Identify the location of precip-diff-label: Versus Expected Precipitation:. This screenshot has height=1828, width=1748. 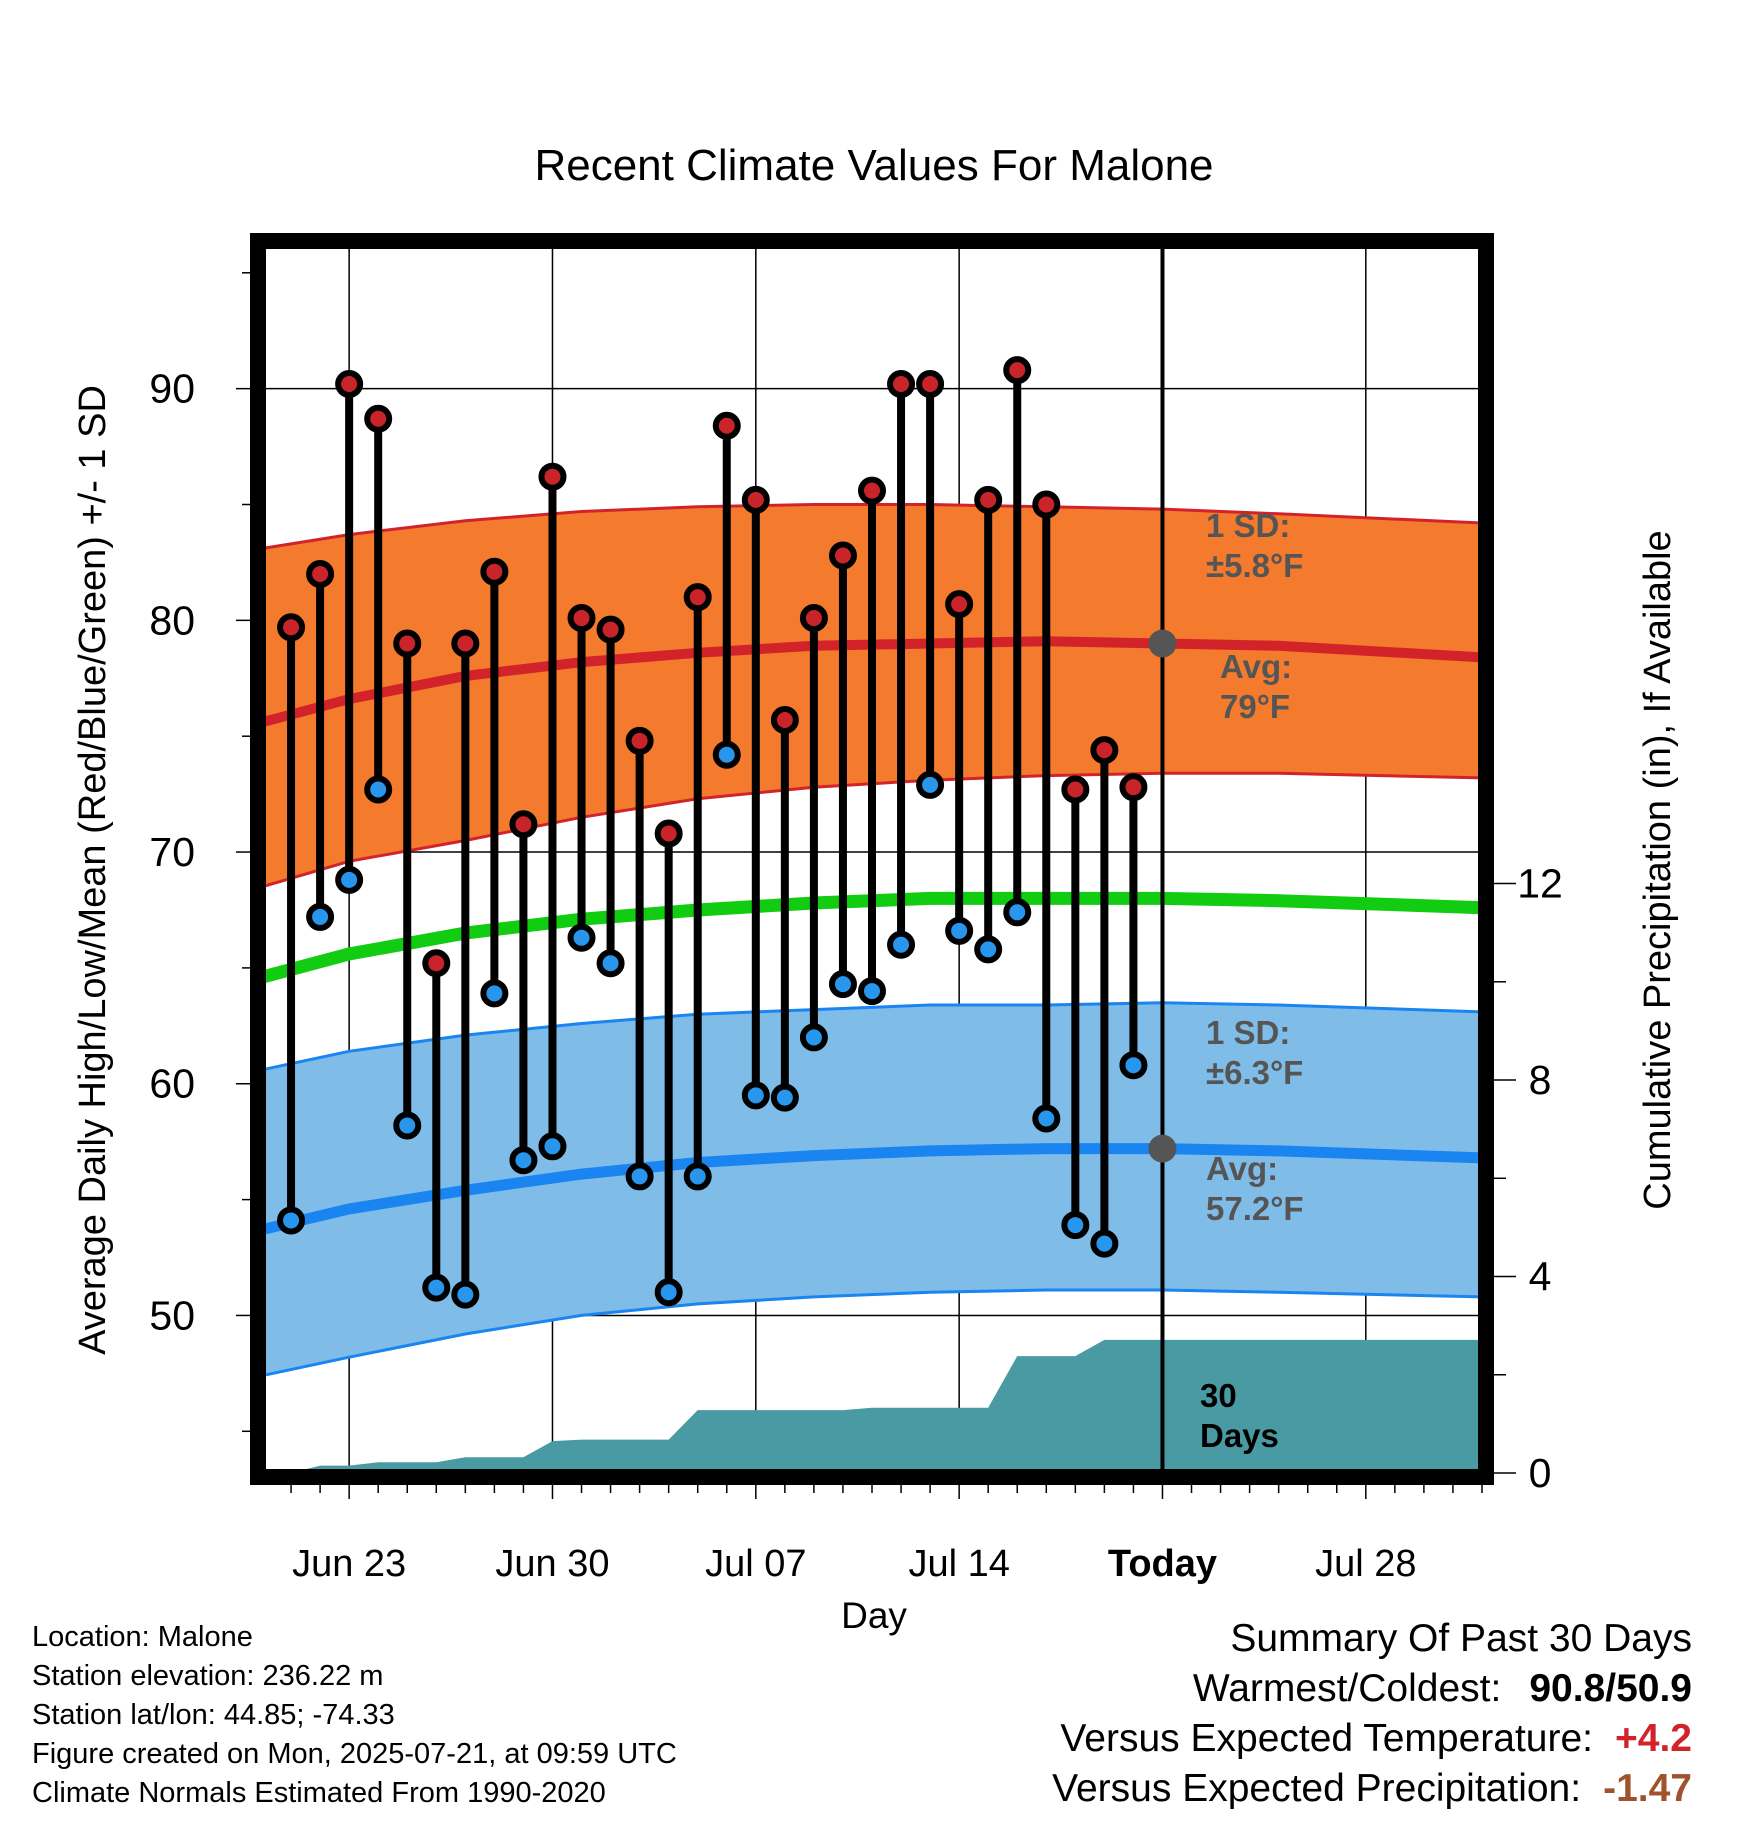
(1317, 1788).